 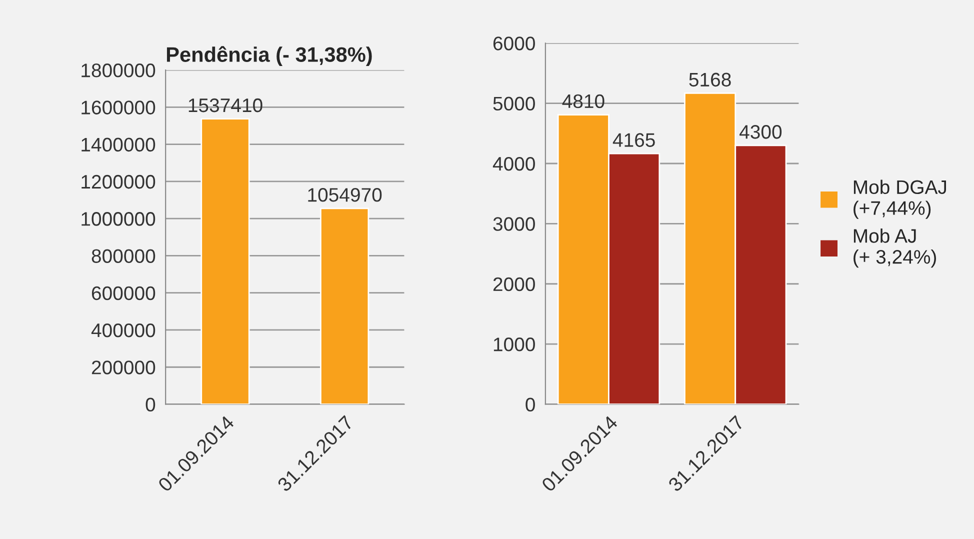 I want to click on legend-label: Mob AJ (+ 3,24%), so click(x=895, y=248).